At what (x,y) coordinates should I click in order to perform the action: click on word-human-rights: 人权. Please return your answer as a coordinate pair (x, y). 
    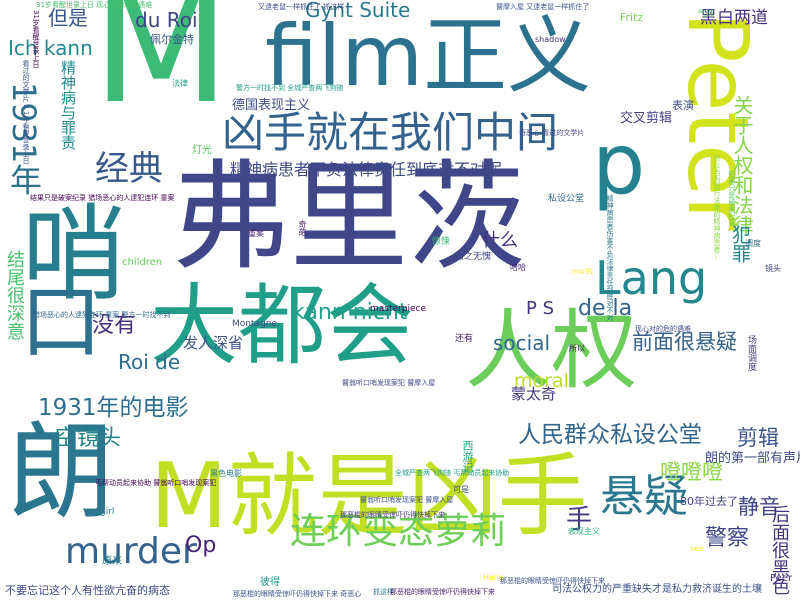
    Looking at the image, I should click on (551, 351).